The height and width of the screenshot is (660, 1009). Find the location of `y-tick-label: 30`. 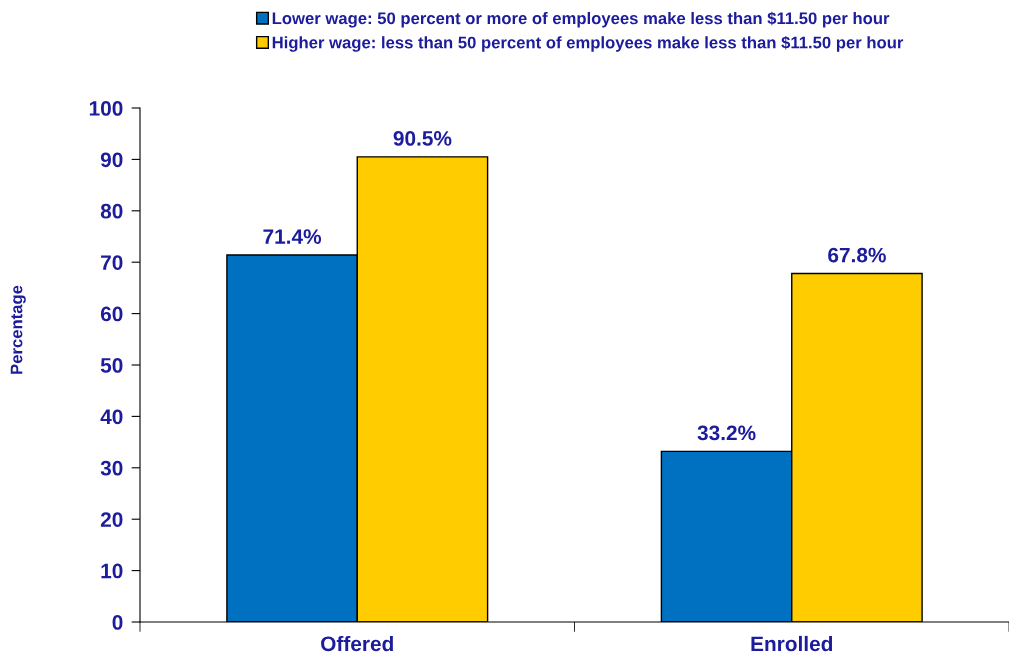

y-tick-label: 30 is located at coordinates (111, 468).